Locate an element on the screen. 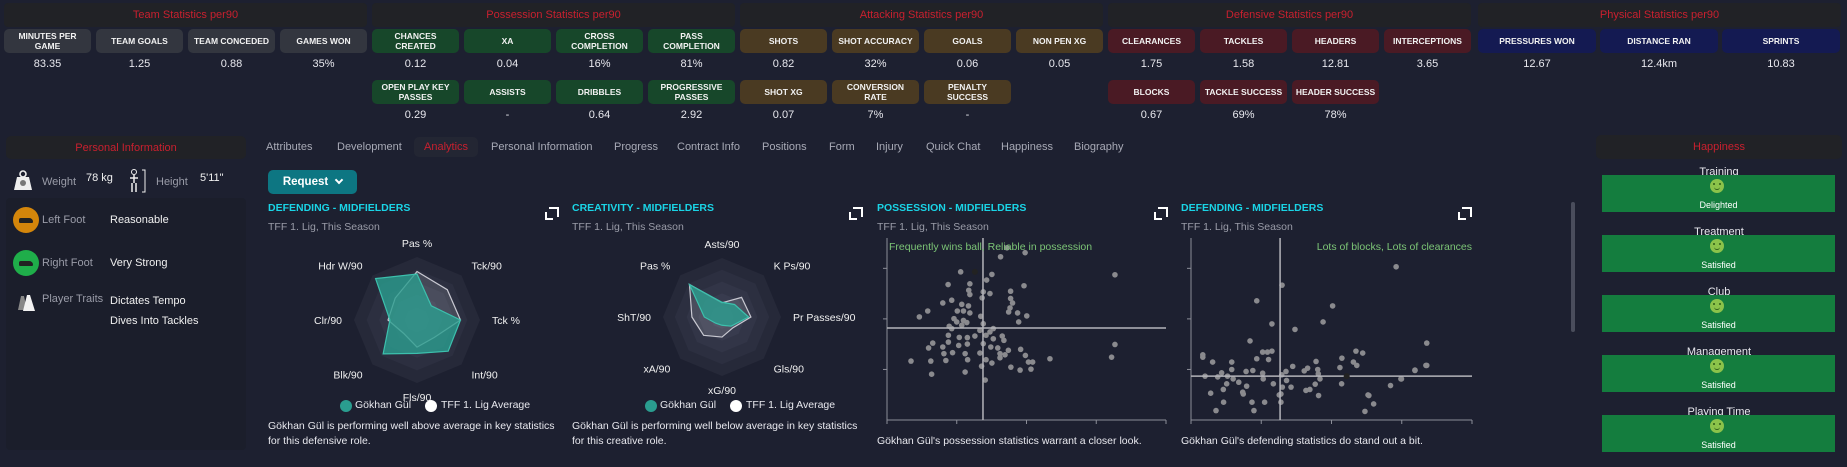  stat-label: Pressures won is located at coordinates (1537, 41).